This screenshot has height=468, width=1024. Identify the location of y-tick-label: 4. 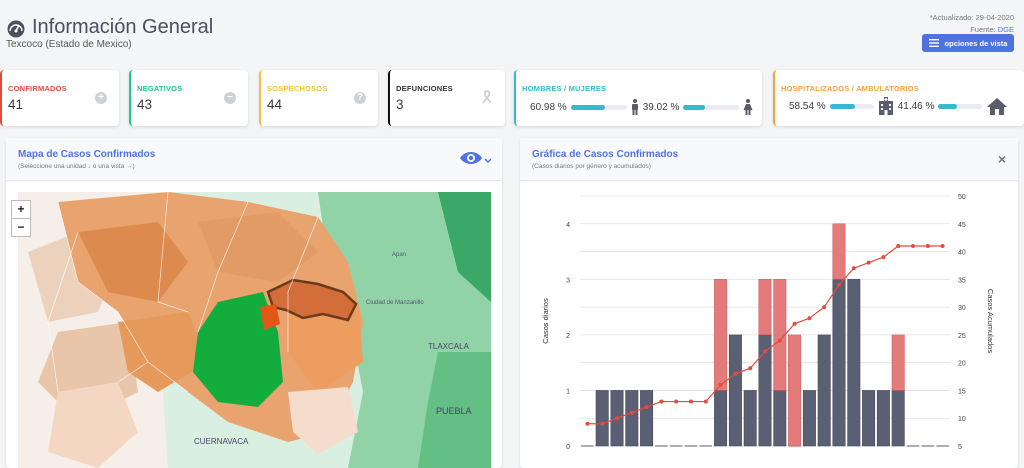
(568, 225).